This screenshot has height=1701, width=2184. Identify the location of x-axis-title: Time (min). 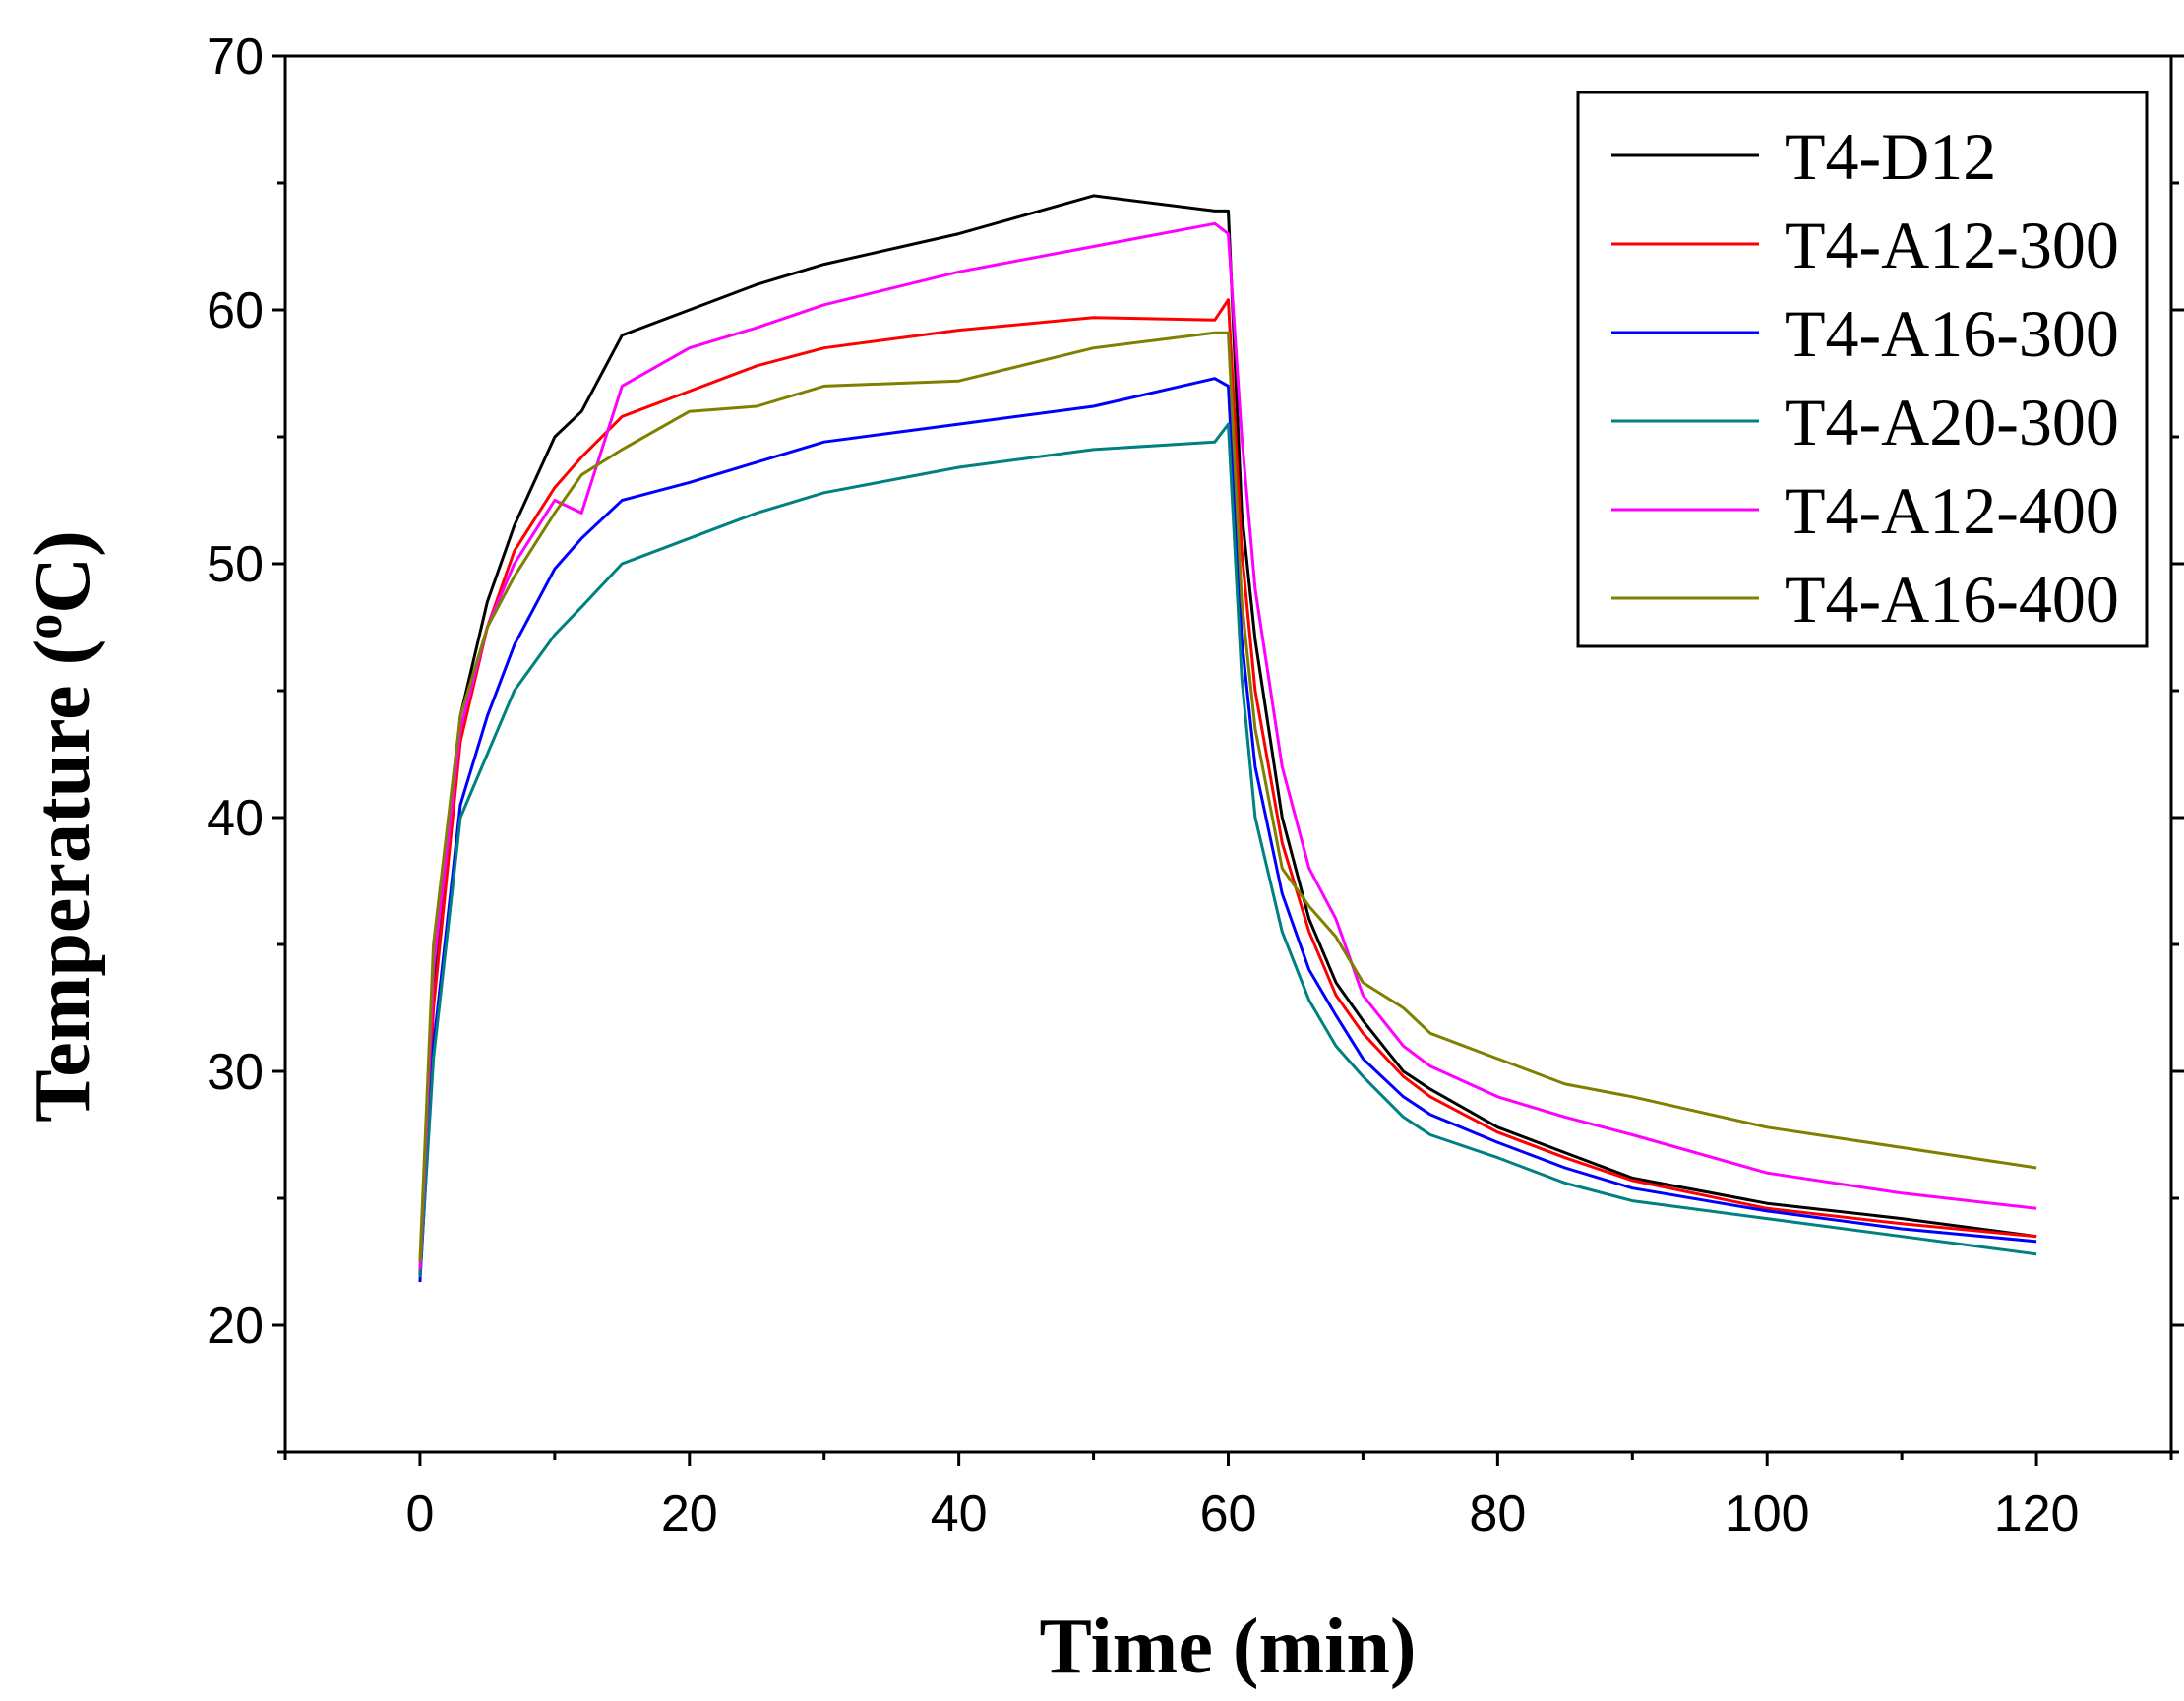
(1228, 1647).